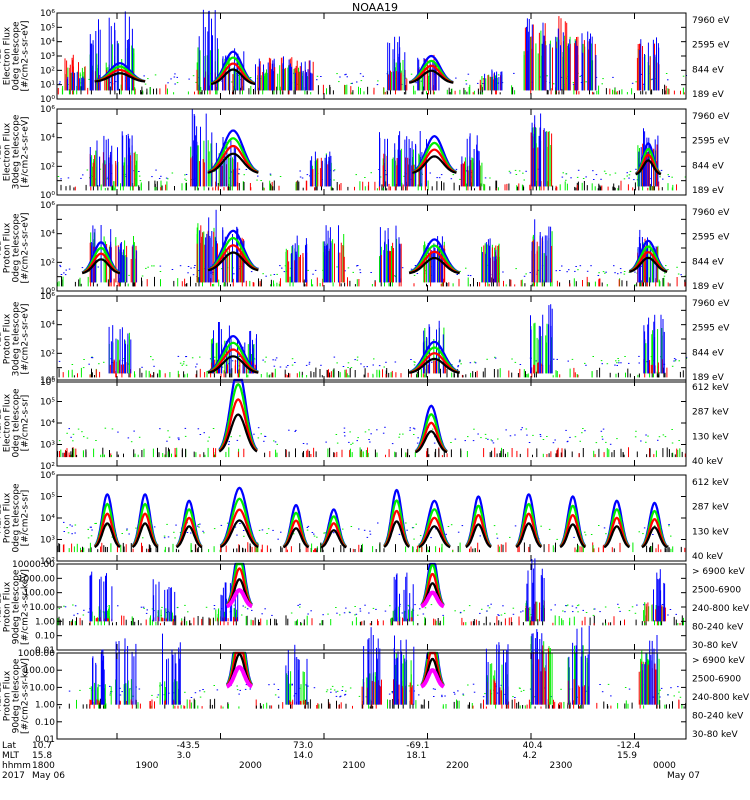 The width and height of the screenshot is (750, 800). I want to click on x-row-label: MLT, so click(11, 756).